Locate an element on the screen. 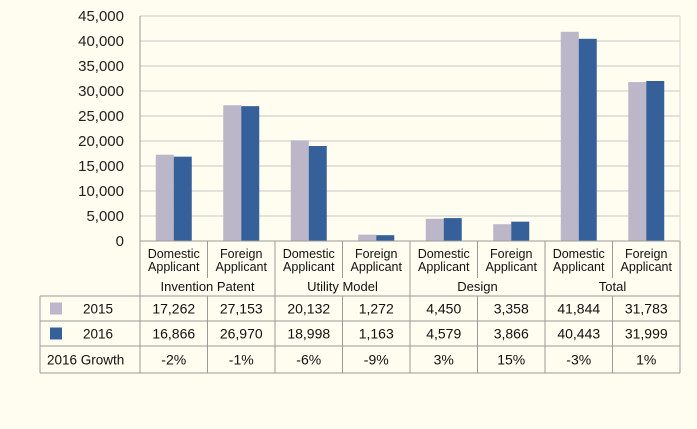 The image size is (697, 429). growth-value: 15% is located at coordinates (511, 360).